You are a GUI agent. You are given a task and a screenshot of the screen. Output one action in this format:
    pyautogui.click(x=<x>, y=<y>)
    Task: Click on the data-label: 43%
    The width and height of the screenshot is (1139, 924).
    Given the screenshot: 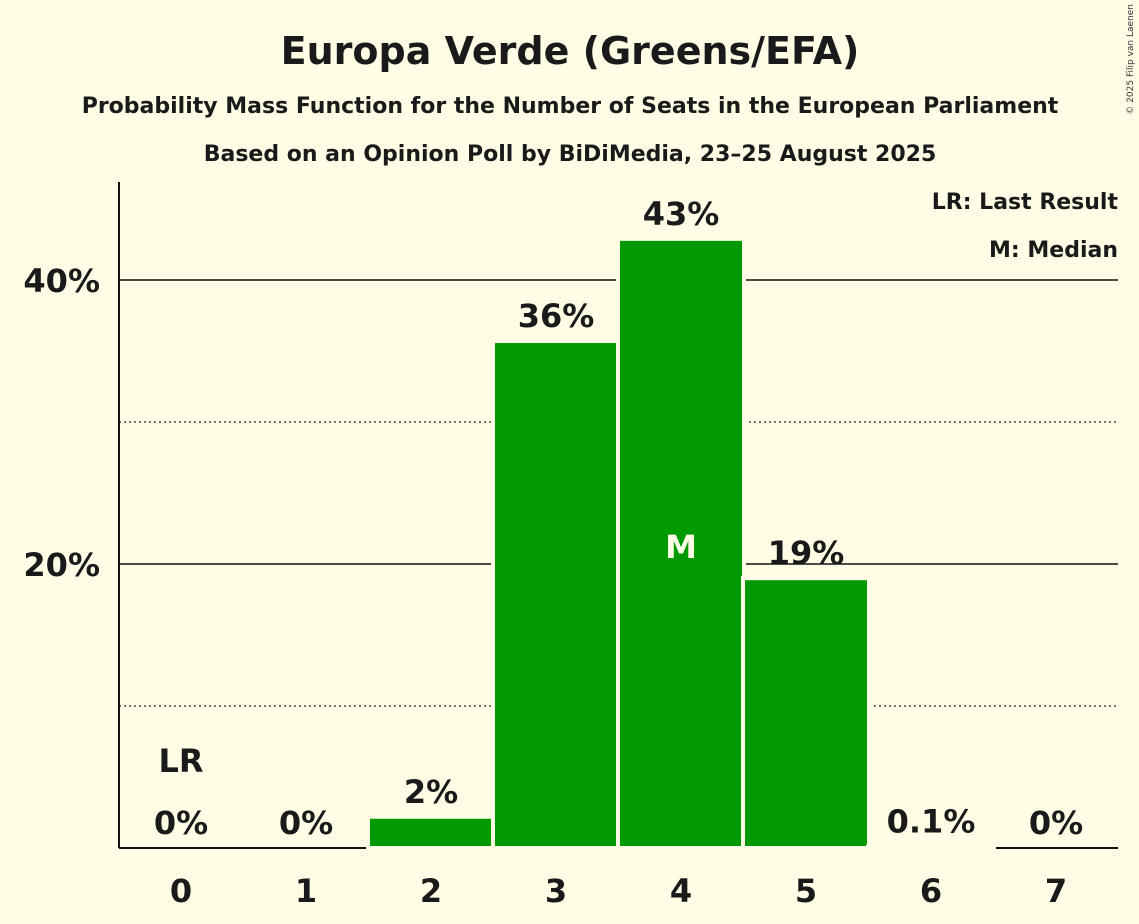 What is the action you would take?
    pyautogui.click(x=681, y=214)
    